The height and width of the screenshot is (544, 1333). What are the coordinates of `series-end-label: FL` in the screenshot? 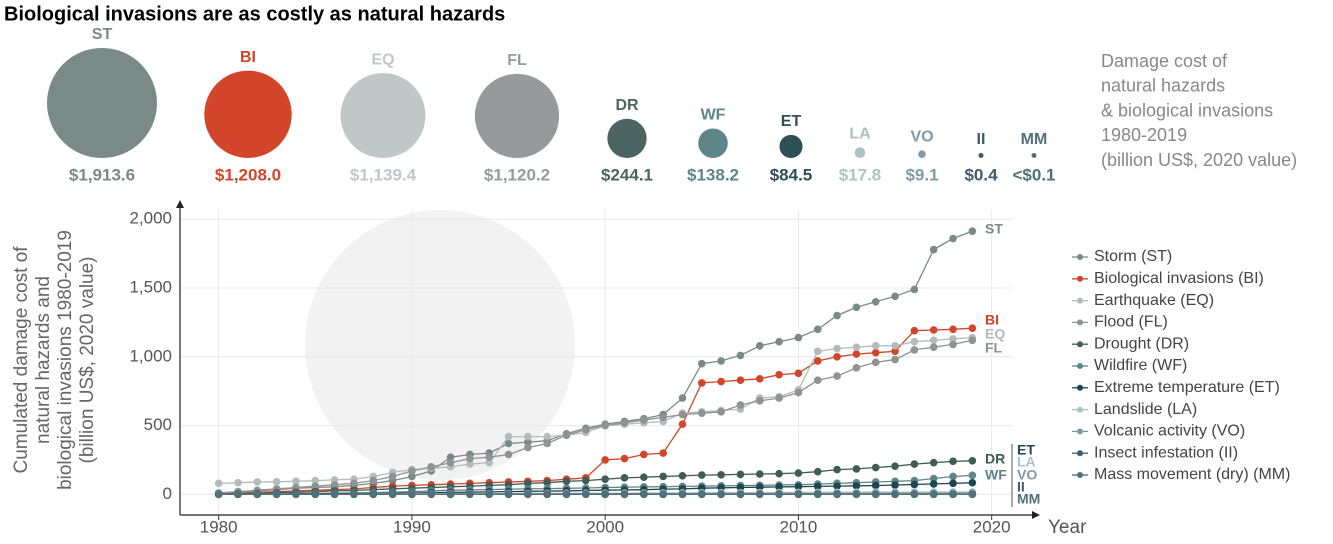 It's located at (994, 348).